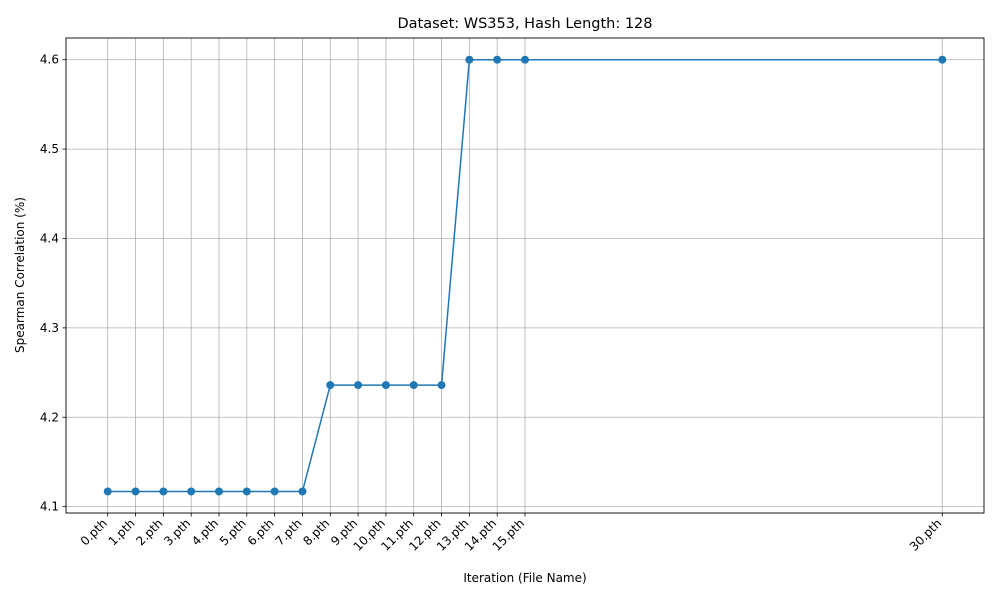  I want to click on x-tick-label: 5.pth, so click(233, 532).